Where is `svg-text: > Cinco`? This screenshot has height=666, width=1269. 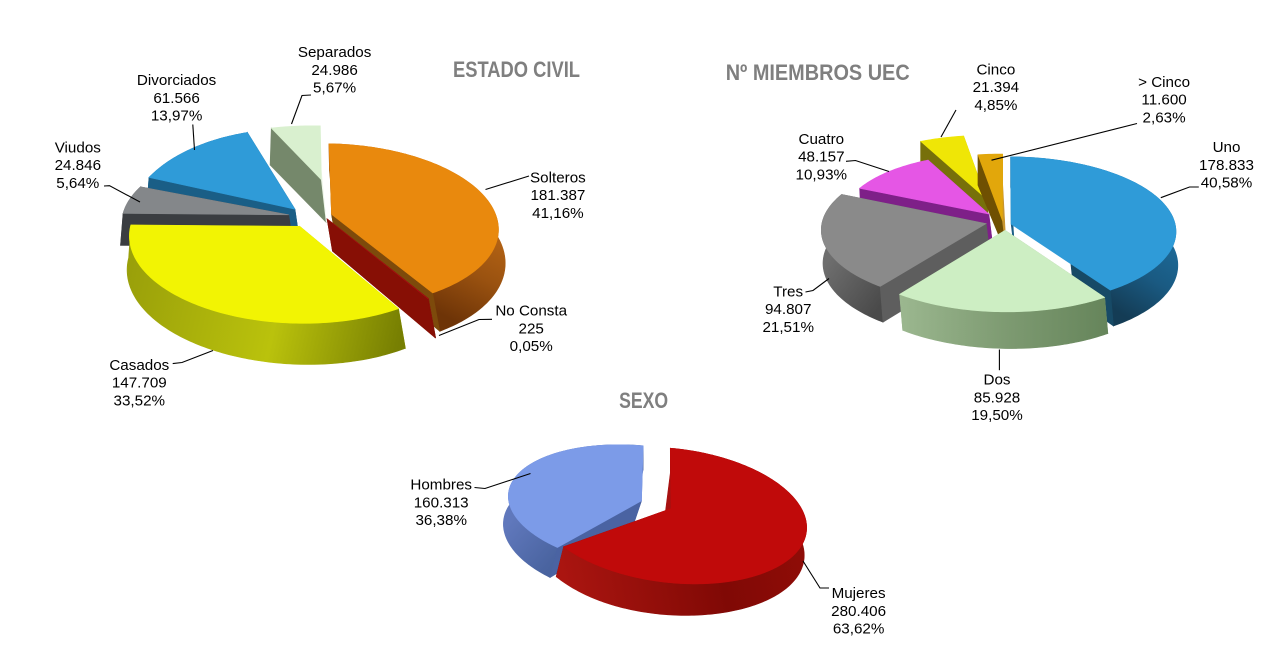 svg-text: > Cinco is located at coordinates (1164, 82).